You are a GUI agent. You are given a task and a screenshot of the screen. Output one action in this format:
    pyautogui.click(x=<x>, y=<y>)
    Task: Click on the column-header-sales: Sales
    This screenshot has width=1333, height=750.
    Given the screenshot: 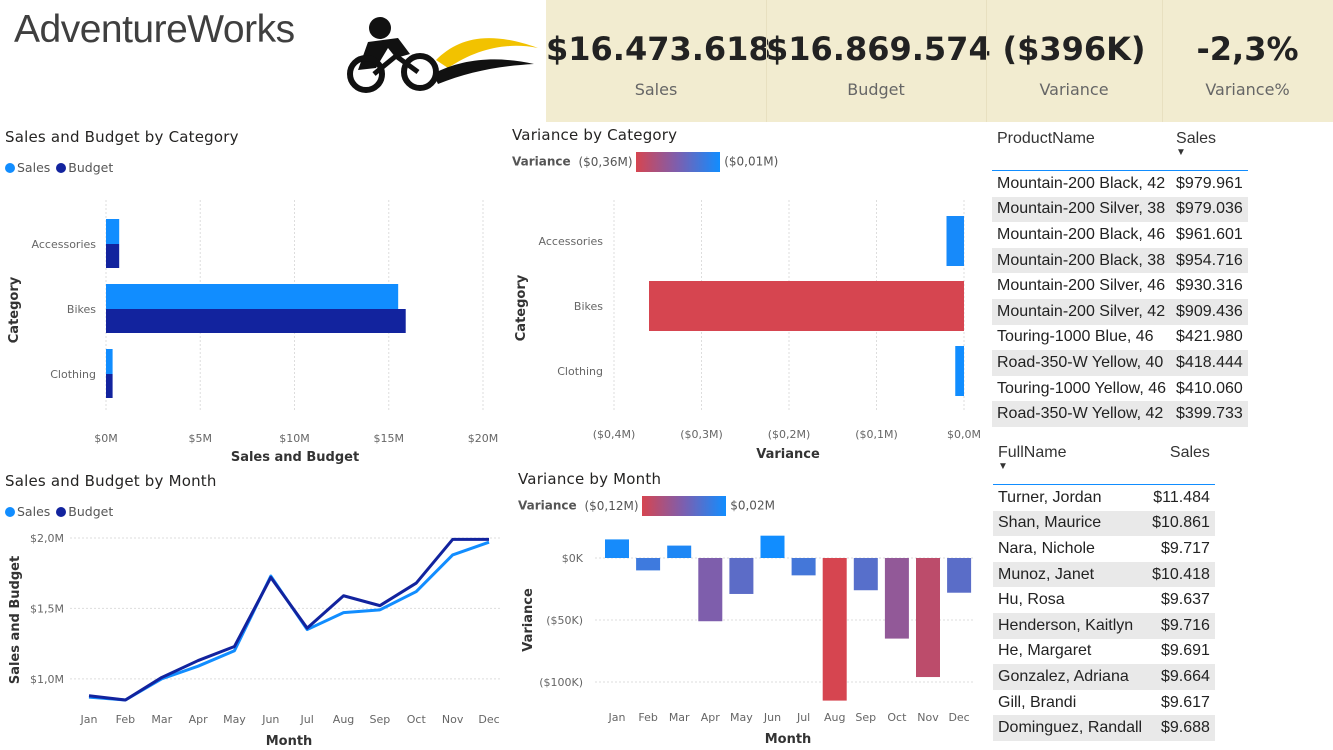 What is the action you would take?
    pyautogui.click(x=1189, y=452)
    